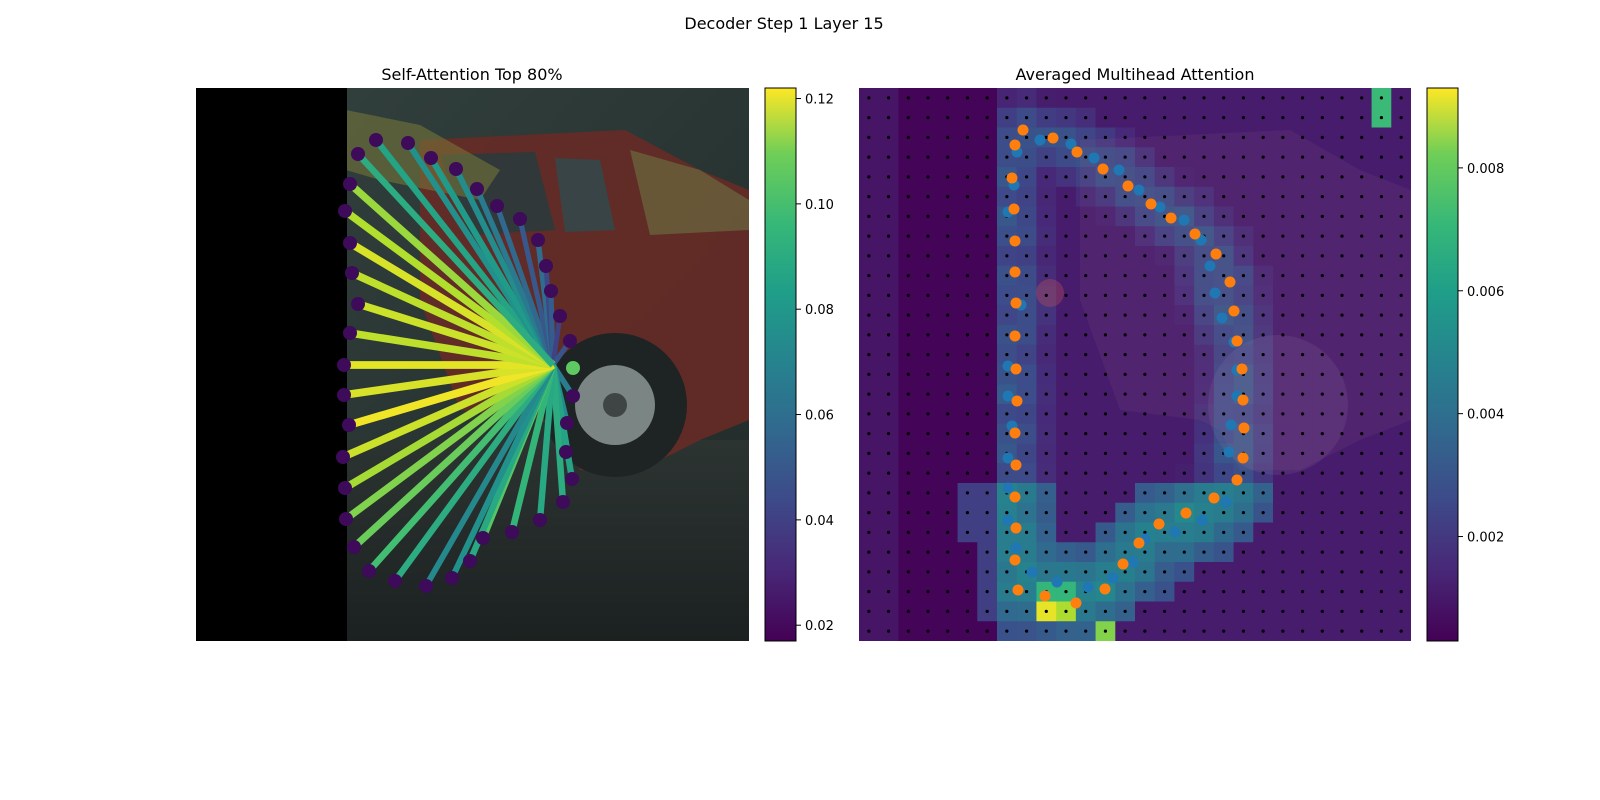 The width and height of the screenshot is (1600, 800). Describe the element at coordinates (1485, 169) in the screenshot. I see `colorbar-tick-label: 0.008` at that location.